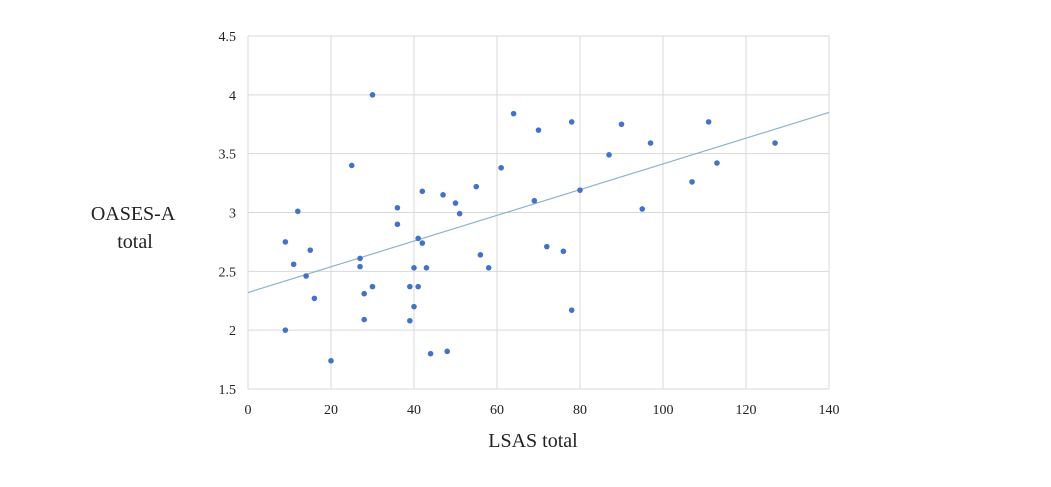 The width and height of the screenshot is (1051, 487). What do you see at coordinates (135, 242) in the screenshot?
I see `y-axis-title-line-2: total` at bounding box center [135, 242].